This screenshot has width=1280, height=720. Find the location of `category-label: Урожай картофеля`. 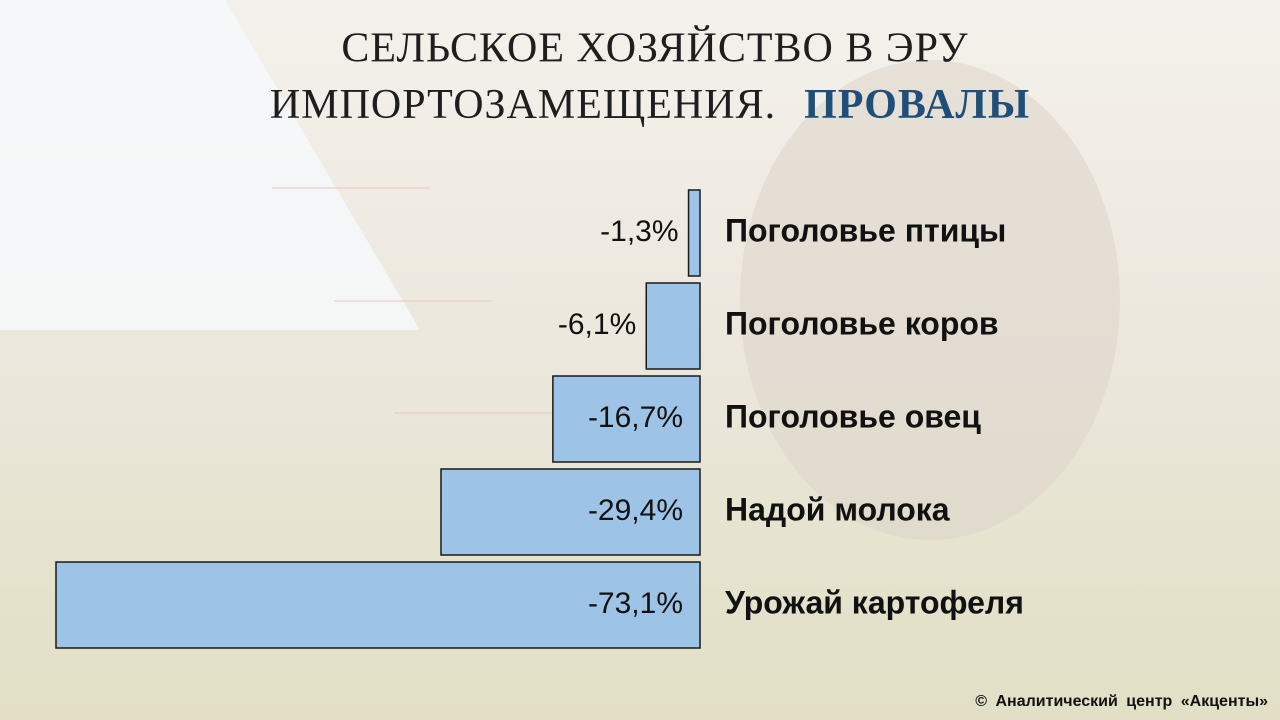

category-label: Урожай картофеля is located at coordinates (874, 602).